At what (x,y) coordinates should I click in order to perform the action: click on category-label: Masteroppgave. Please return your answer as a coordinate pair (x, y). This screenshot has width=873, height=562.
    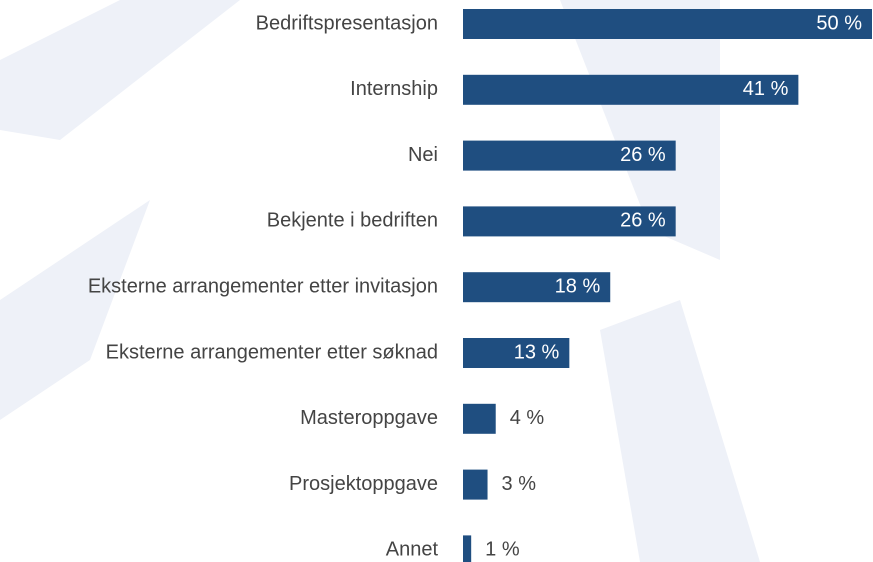
    Looking at the image, I should click on (369, 418).